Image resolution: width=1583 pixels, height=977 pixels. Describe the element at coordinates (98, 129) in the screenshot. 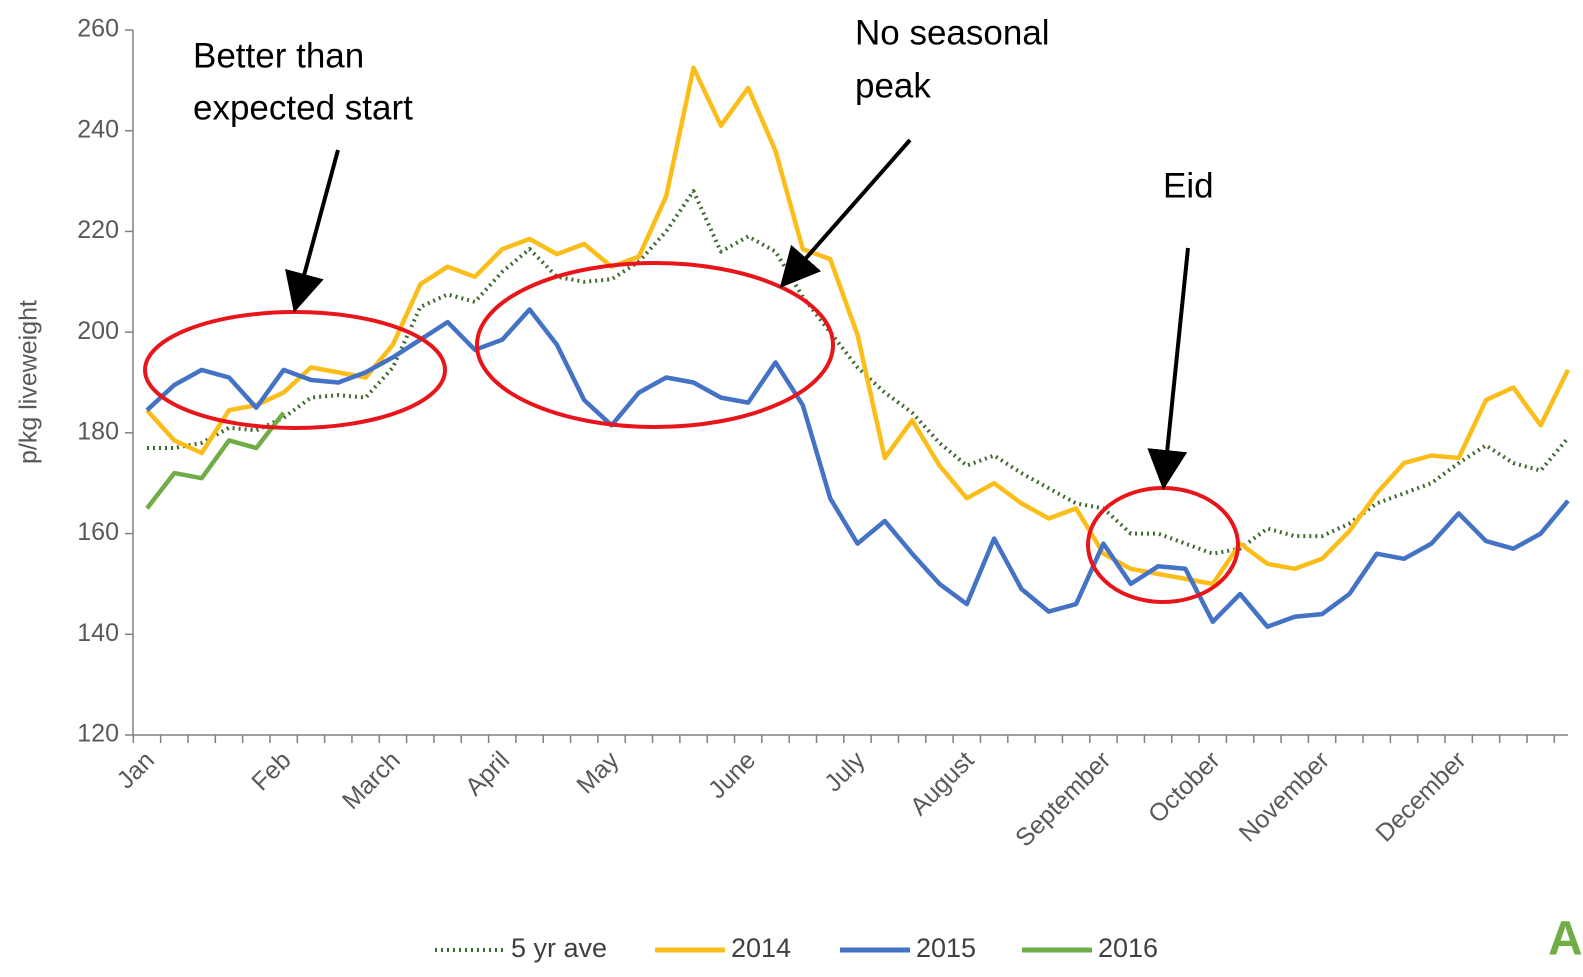

I see `y-tick-label: 240` at that location.